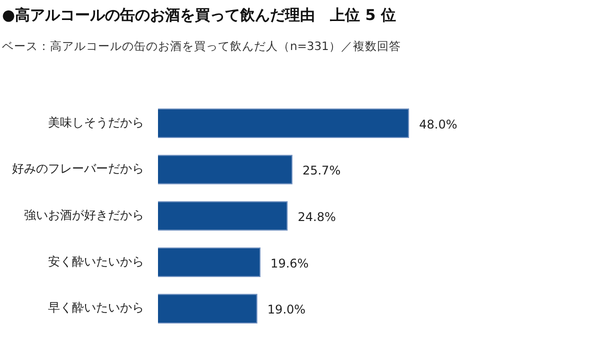 Image resolution: width=600 pixels, height=345 pixels. Describe the element at coordinates (321, 171) in the screenshot. I see `data-label: 25.7%` at that location.